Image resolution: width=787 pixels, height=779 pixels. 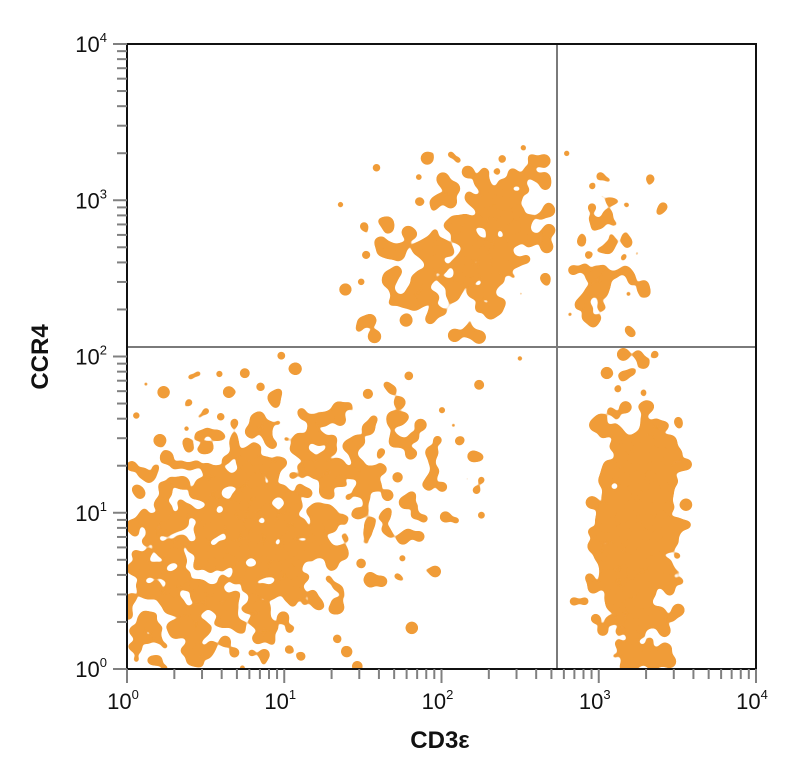 I want to click on x-tick-label: 10⁴, so click(x=752, y=700).